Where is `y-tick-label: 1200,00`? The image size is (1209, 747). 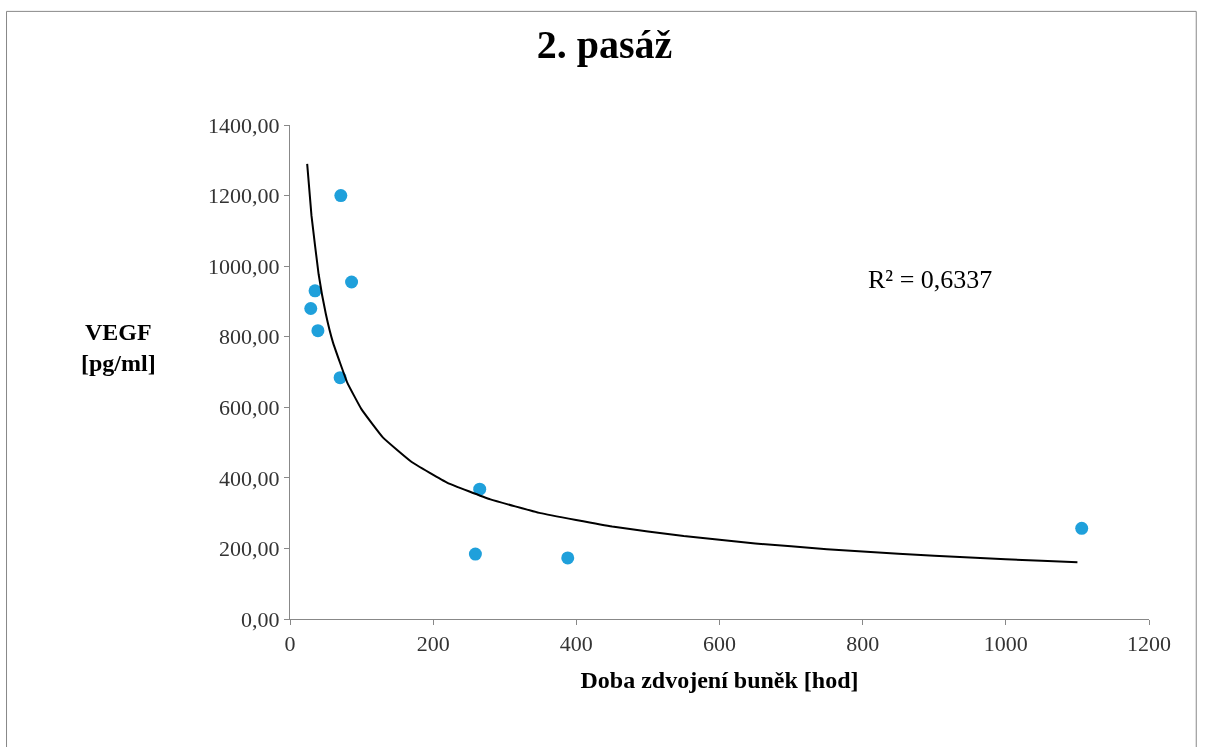 y-tick-label: 1200,00 is located at coordinates (244, 196).